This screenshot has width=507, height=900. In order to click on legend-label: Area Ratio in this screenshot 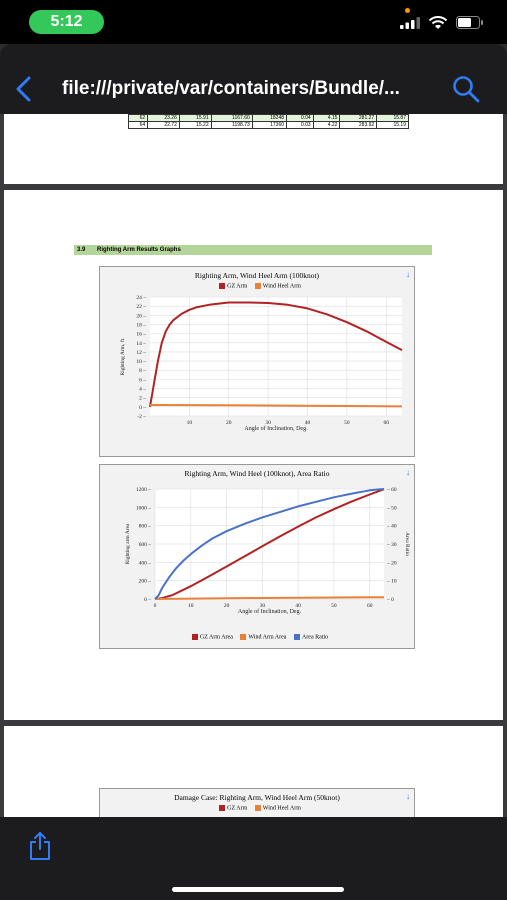, I will do `click(315, 637)`.